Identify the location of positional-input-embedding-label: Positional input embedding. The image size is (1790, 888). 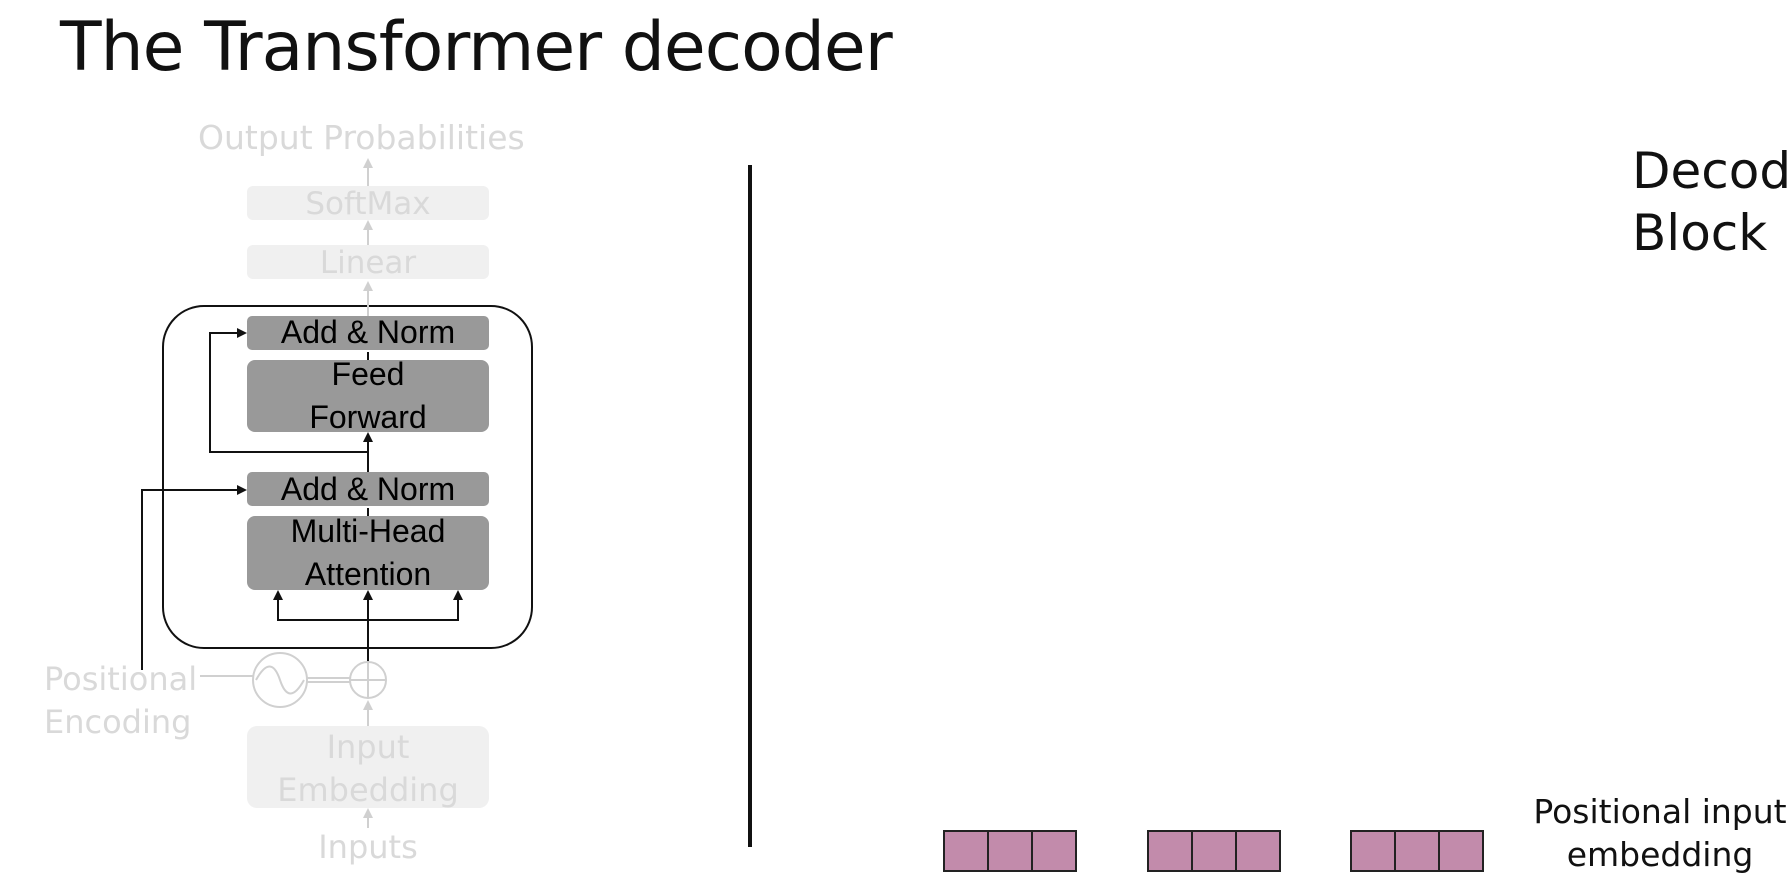
(1660, 833).